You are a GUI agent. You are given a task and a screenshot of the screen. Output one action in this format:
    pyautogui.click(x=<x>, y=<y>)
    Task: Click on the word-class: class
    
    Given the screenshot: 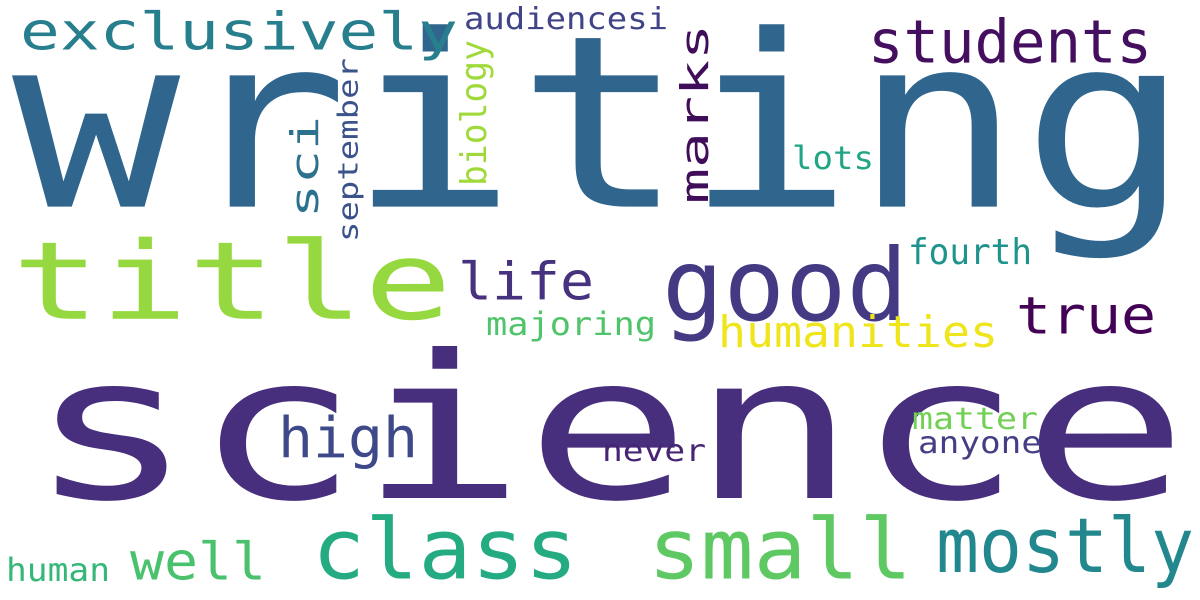 What is the action you would take?
    pyautogui.click(x=445, y=549)
    